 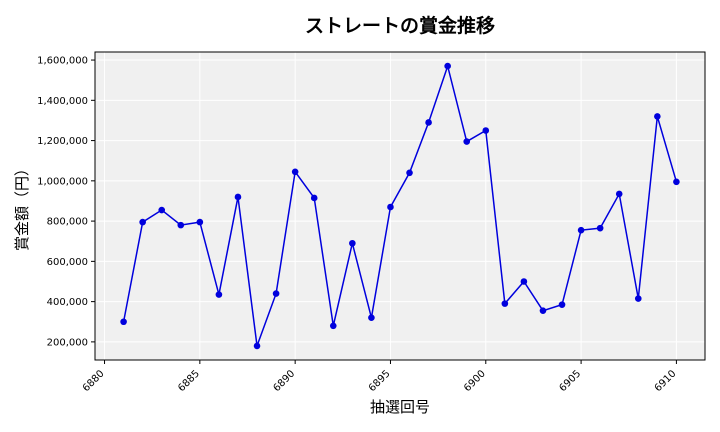 I want to click on x-tick-label: 6880, so click(x=94, y=381).